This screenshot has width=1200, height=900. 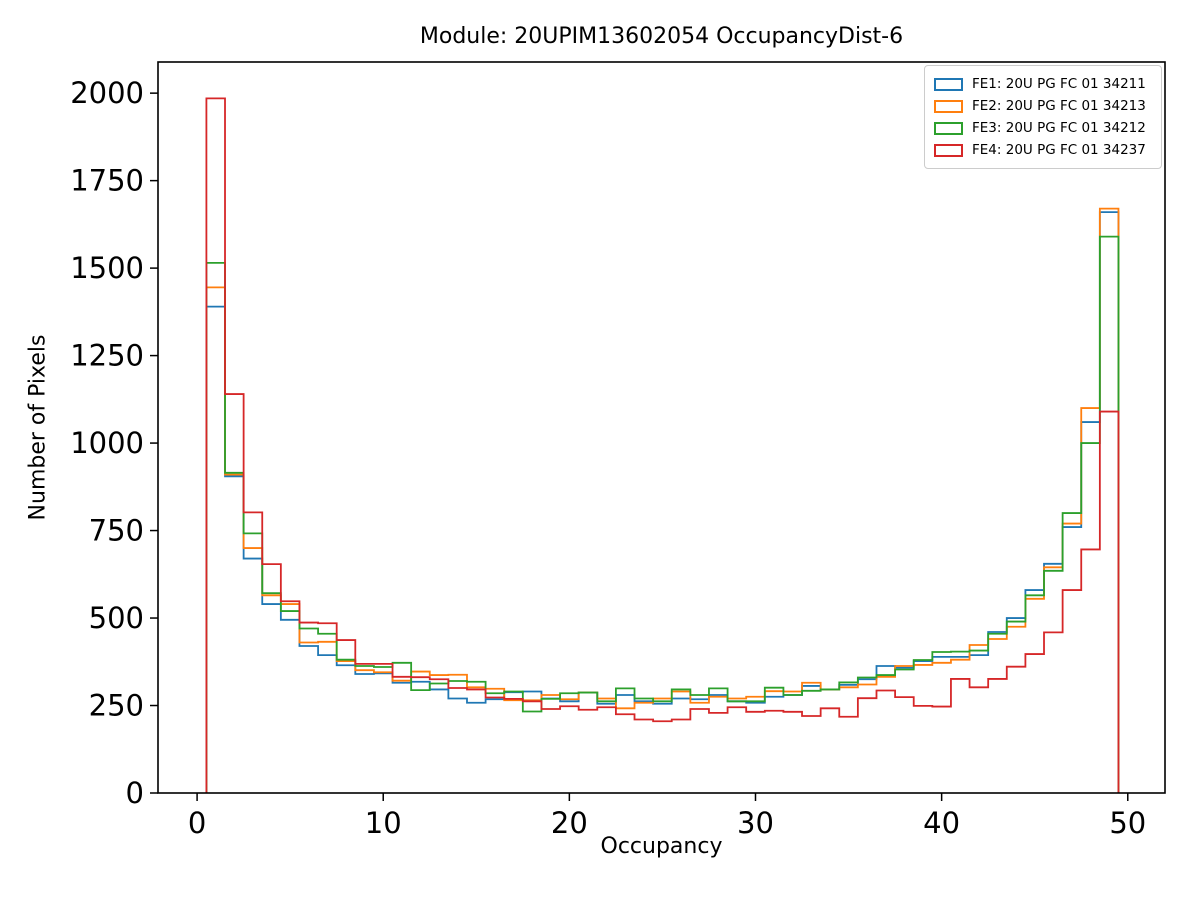 What do you see at coordinates (116, 618) in the screenshot?
I see `svg-text: 500` at bounding box center [116, 618].